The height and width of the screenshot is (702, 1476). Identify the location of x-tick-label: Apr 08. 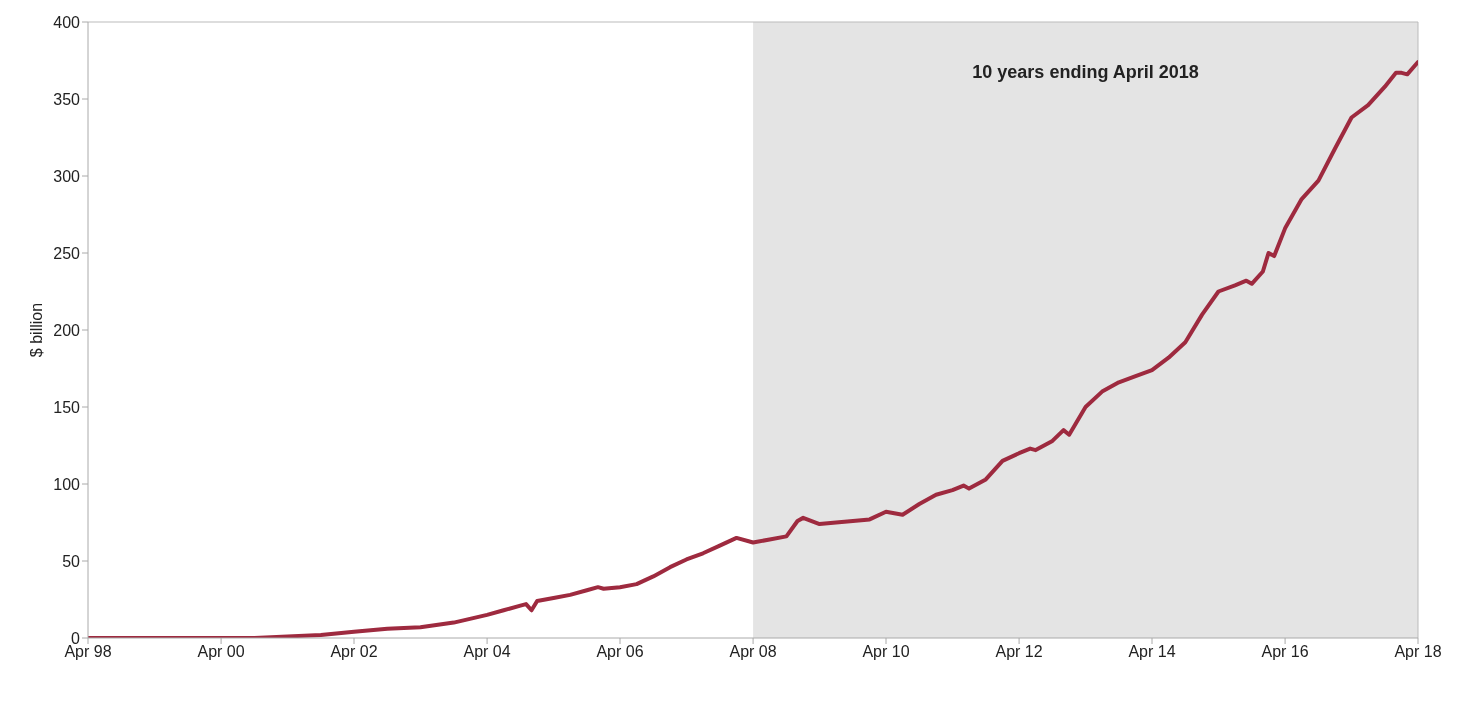
(753, 652).